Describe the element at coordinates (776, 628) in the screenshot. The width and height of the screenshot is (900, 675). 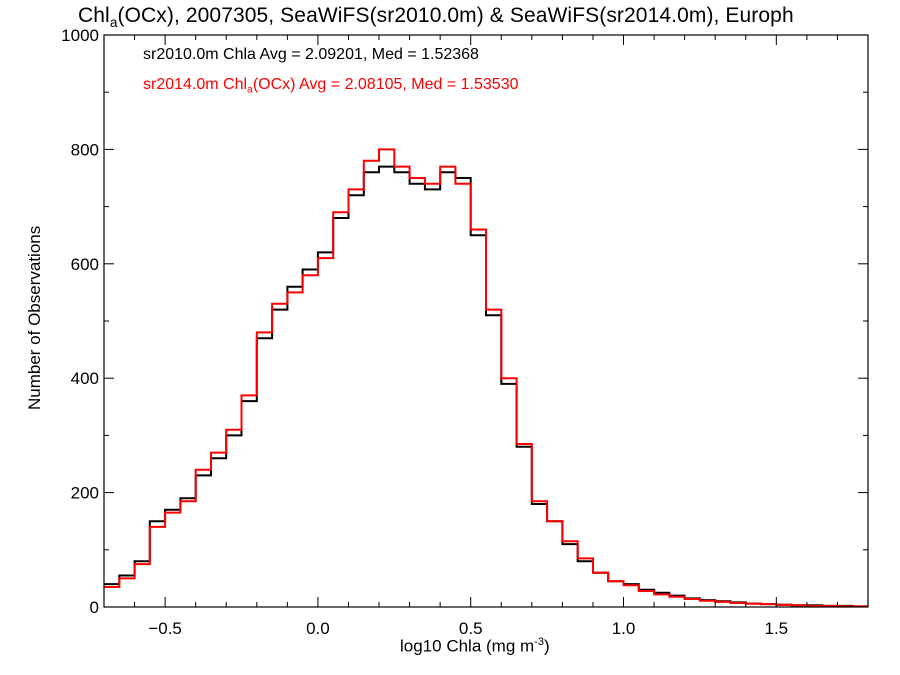
I see `x-tick-label: 1.5` at that location.